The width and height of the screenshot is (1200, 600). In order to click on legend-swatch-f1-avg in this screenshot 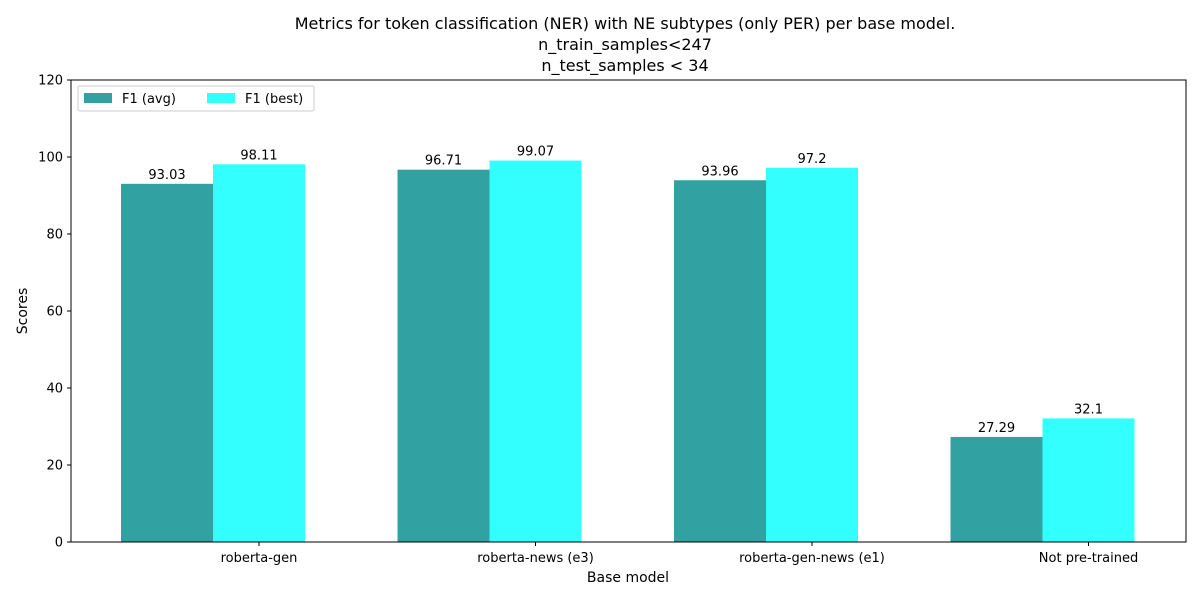, I will do `click(98, 98)`.